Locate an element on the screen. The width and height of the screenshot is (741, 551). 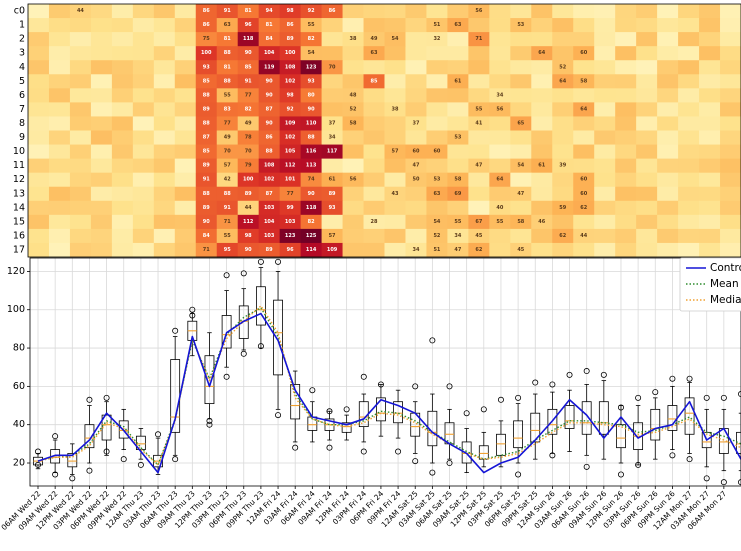
heatmap-cell-label: 55 is located at coordinates (227, 95).